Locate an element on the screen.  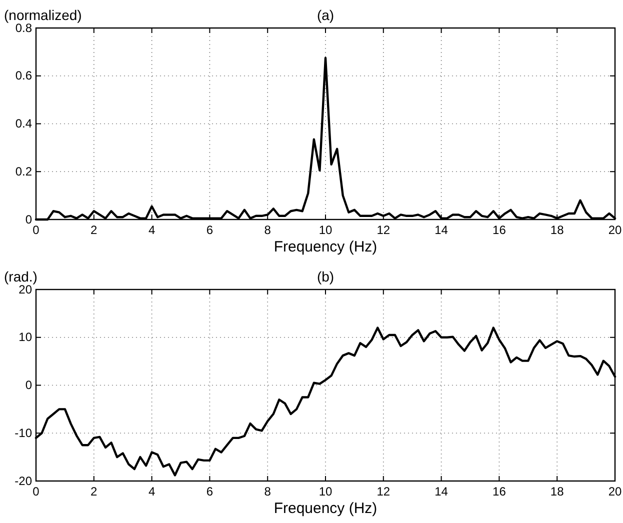
y-tick-label: -10 is located at coordinates (23, 433).